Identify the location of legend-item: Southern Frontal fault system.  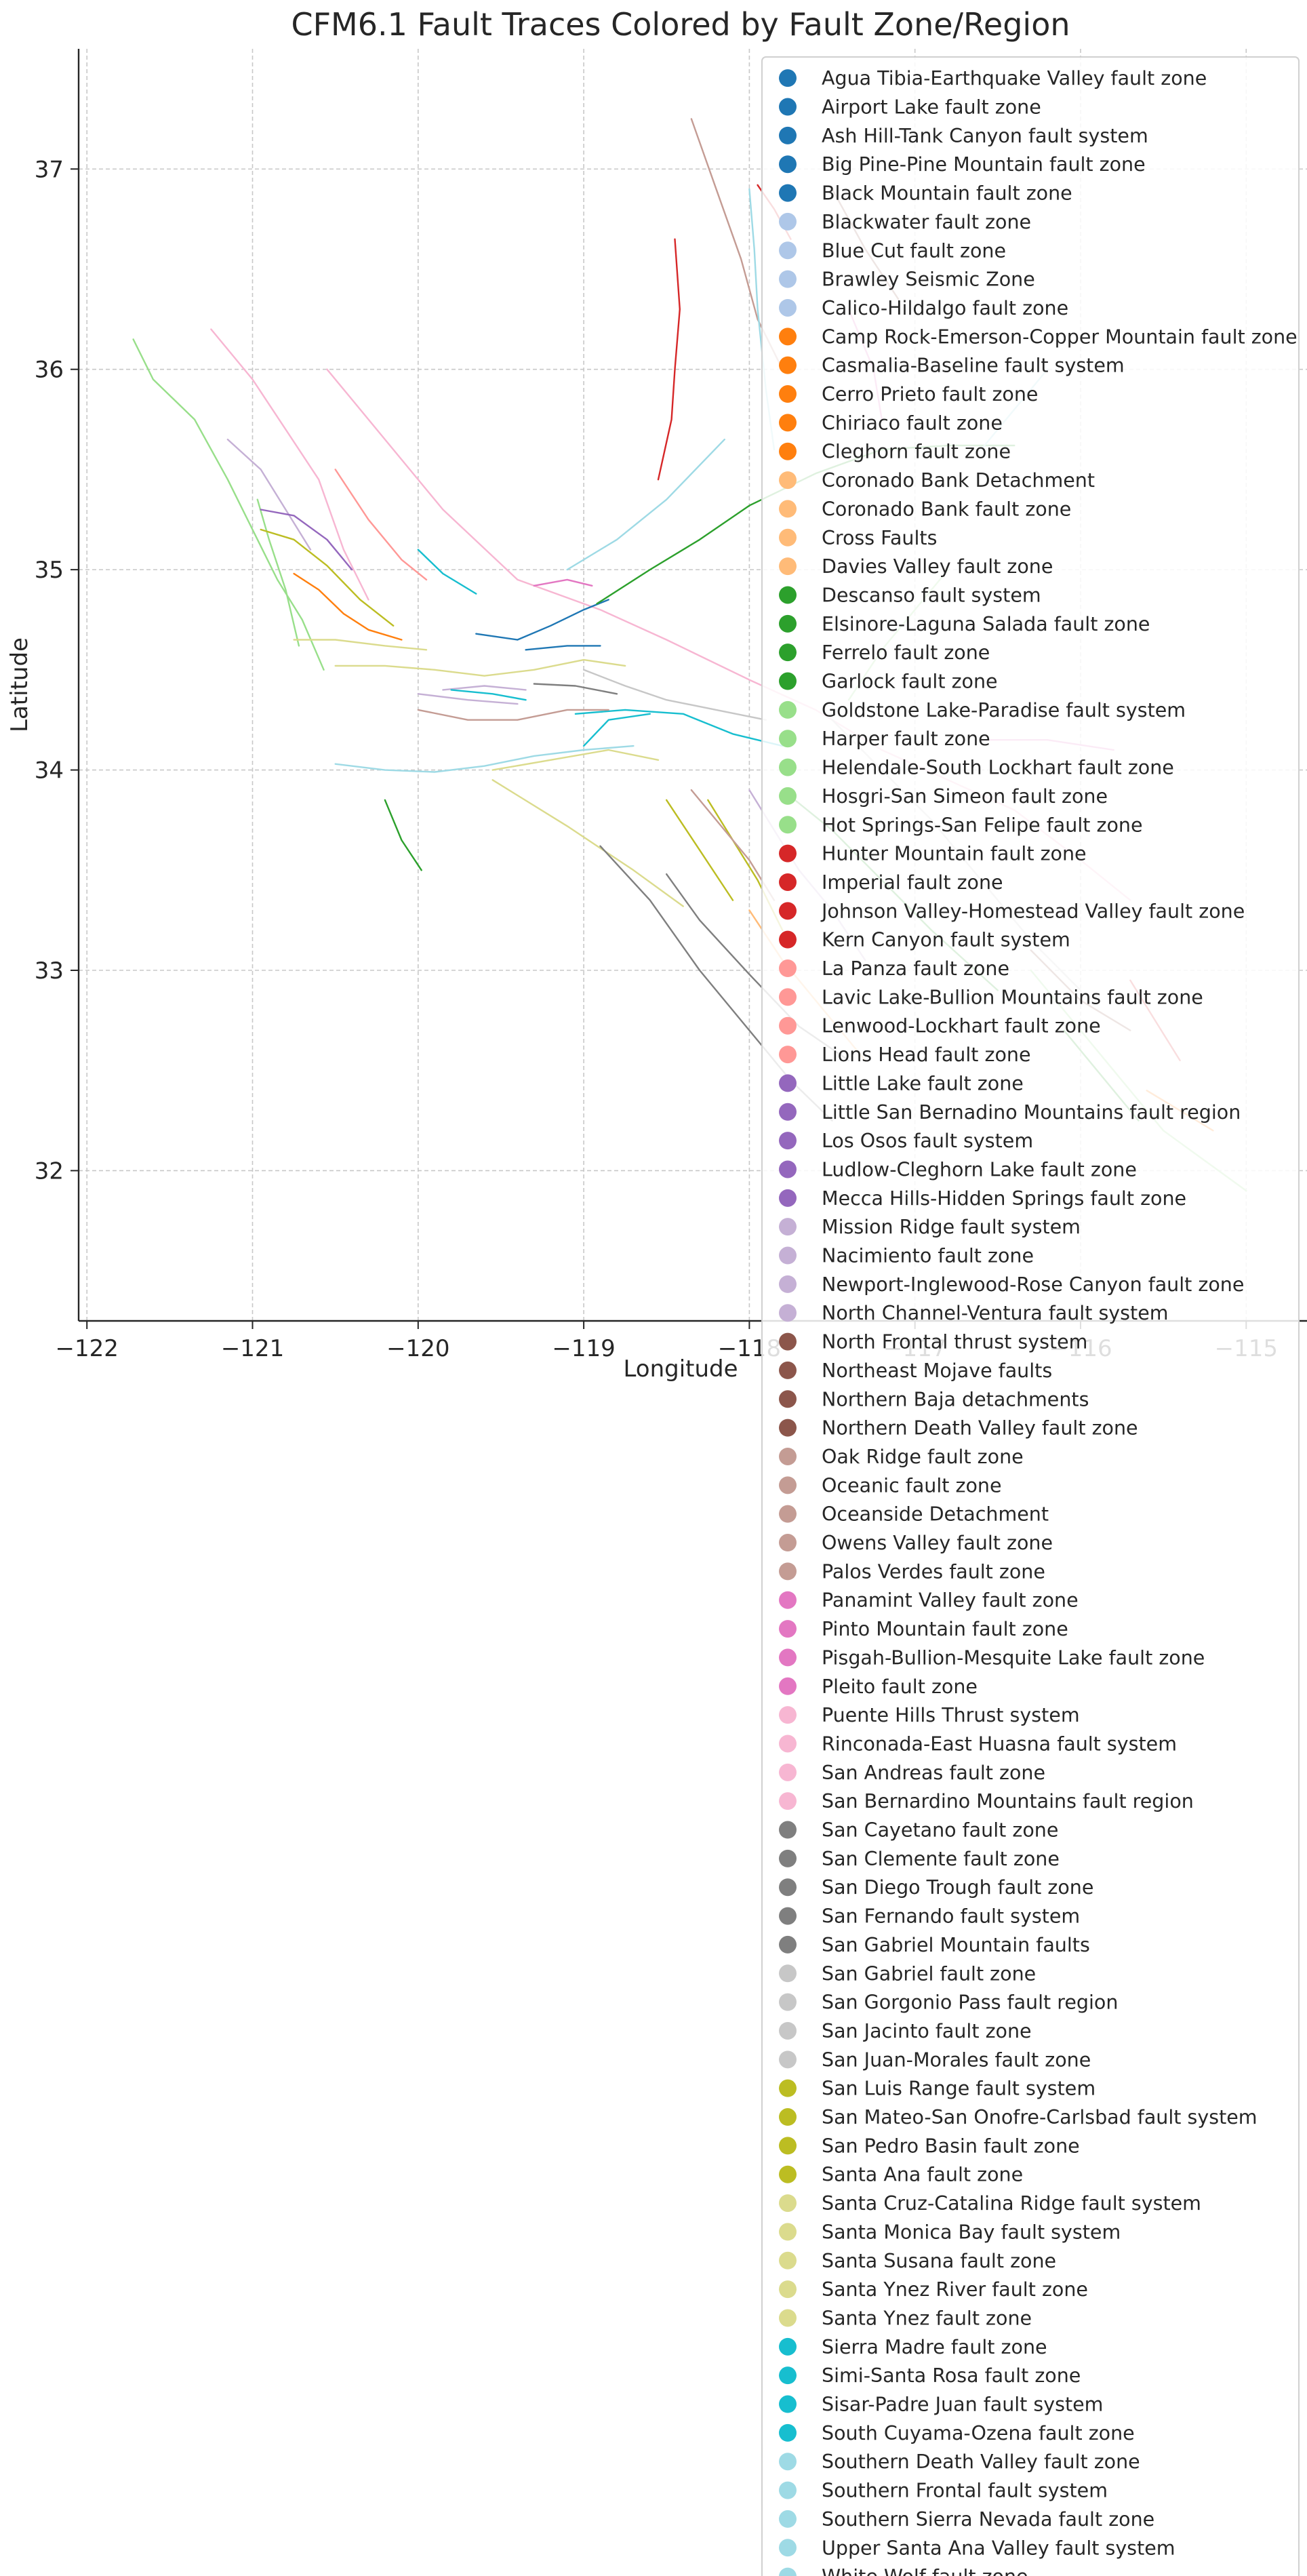
(943, 2491).